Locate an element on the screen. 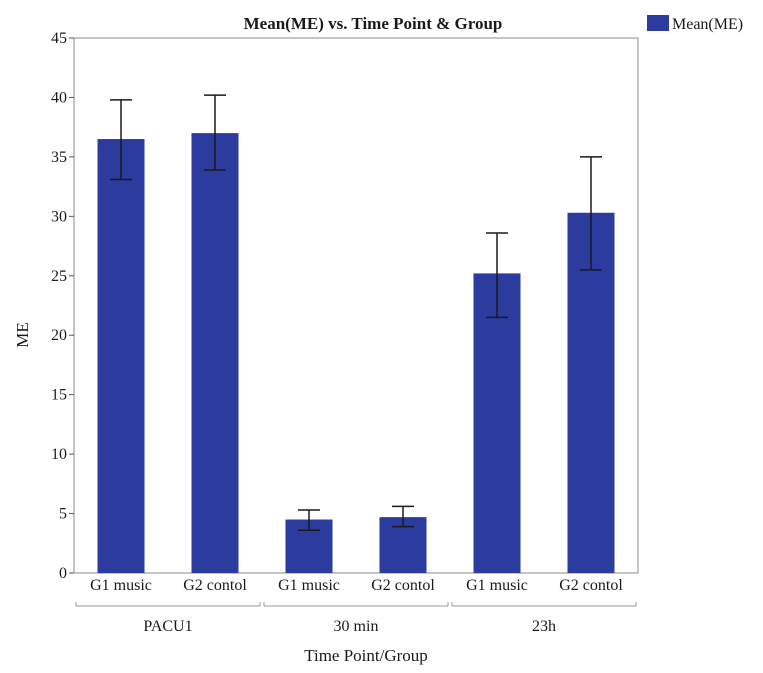  chart-title: Mean(ME) vs. Time Point & Group is located at coordinates (373, 23).